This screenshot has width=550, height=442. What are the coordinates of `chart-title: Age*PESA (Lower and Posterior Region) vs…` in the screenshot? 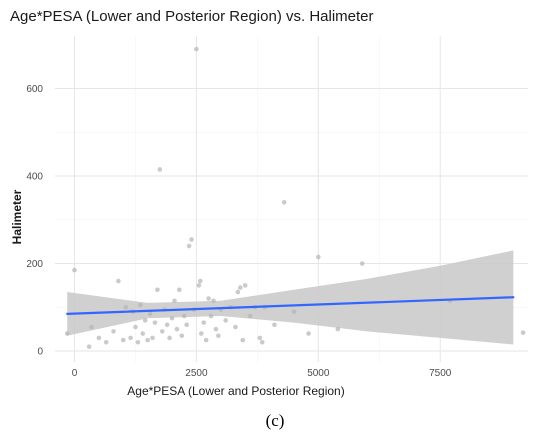 It's located at (192, 16).